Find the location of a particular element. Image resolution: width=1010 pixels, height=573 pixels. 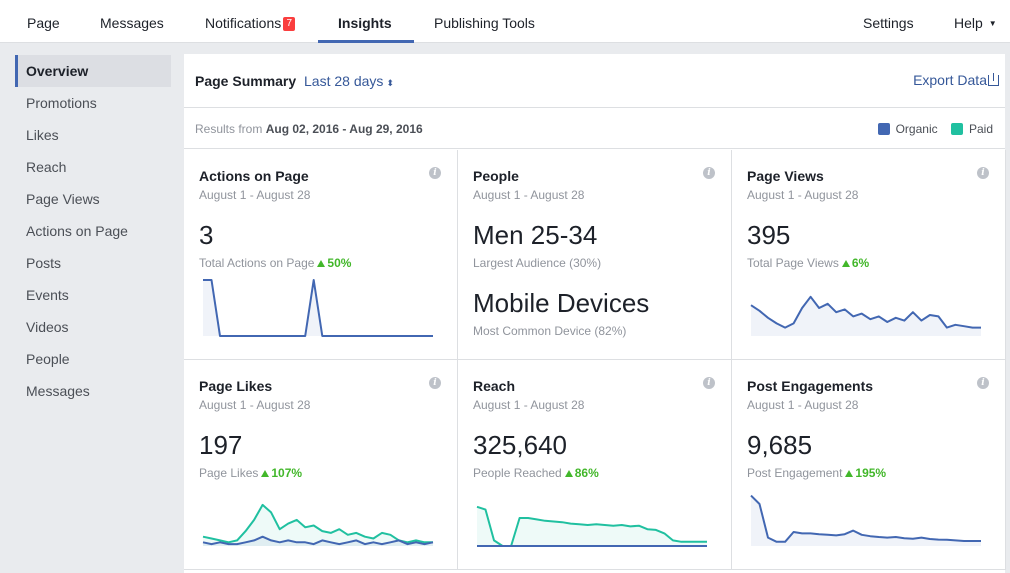

card-label: Post Engagement is located at coordinates (795, 473).